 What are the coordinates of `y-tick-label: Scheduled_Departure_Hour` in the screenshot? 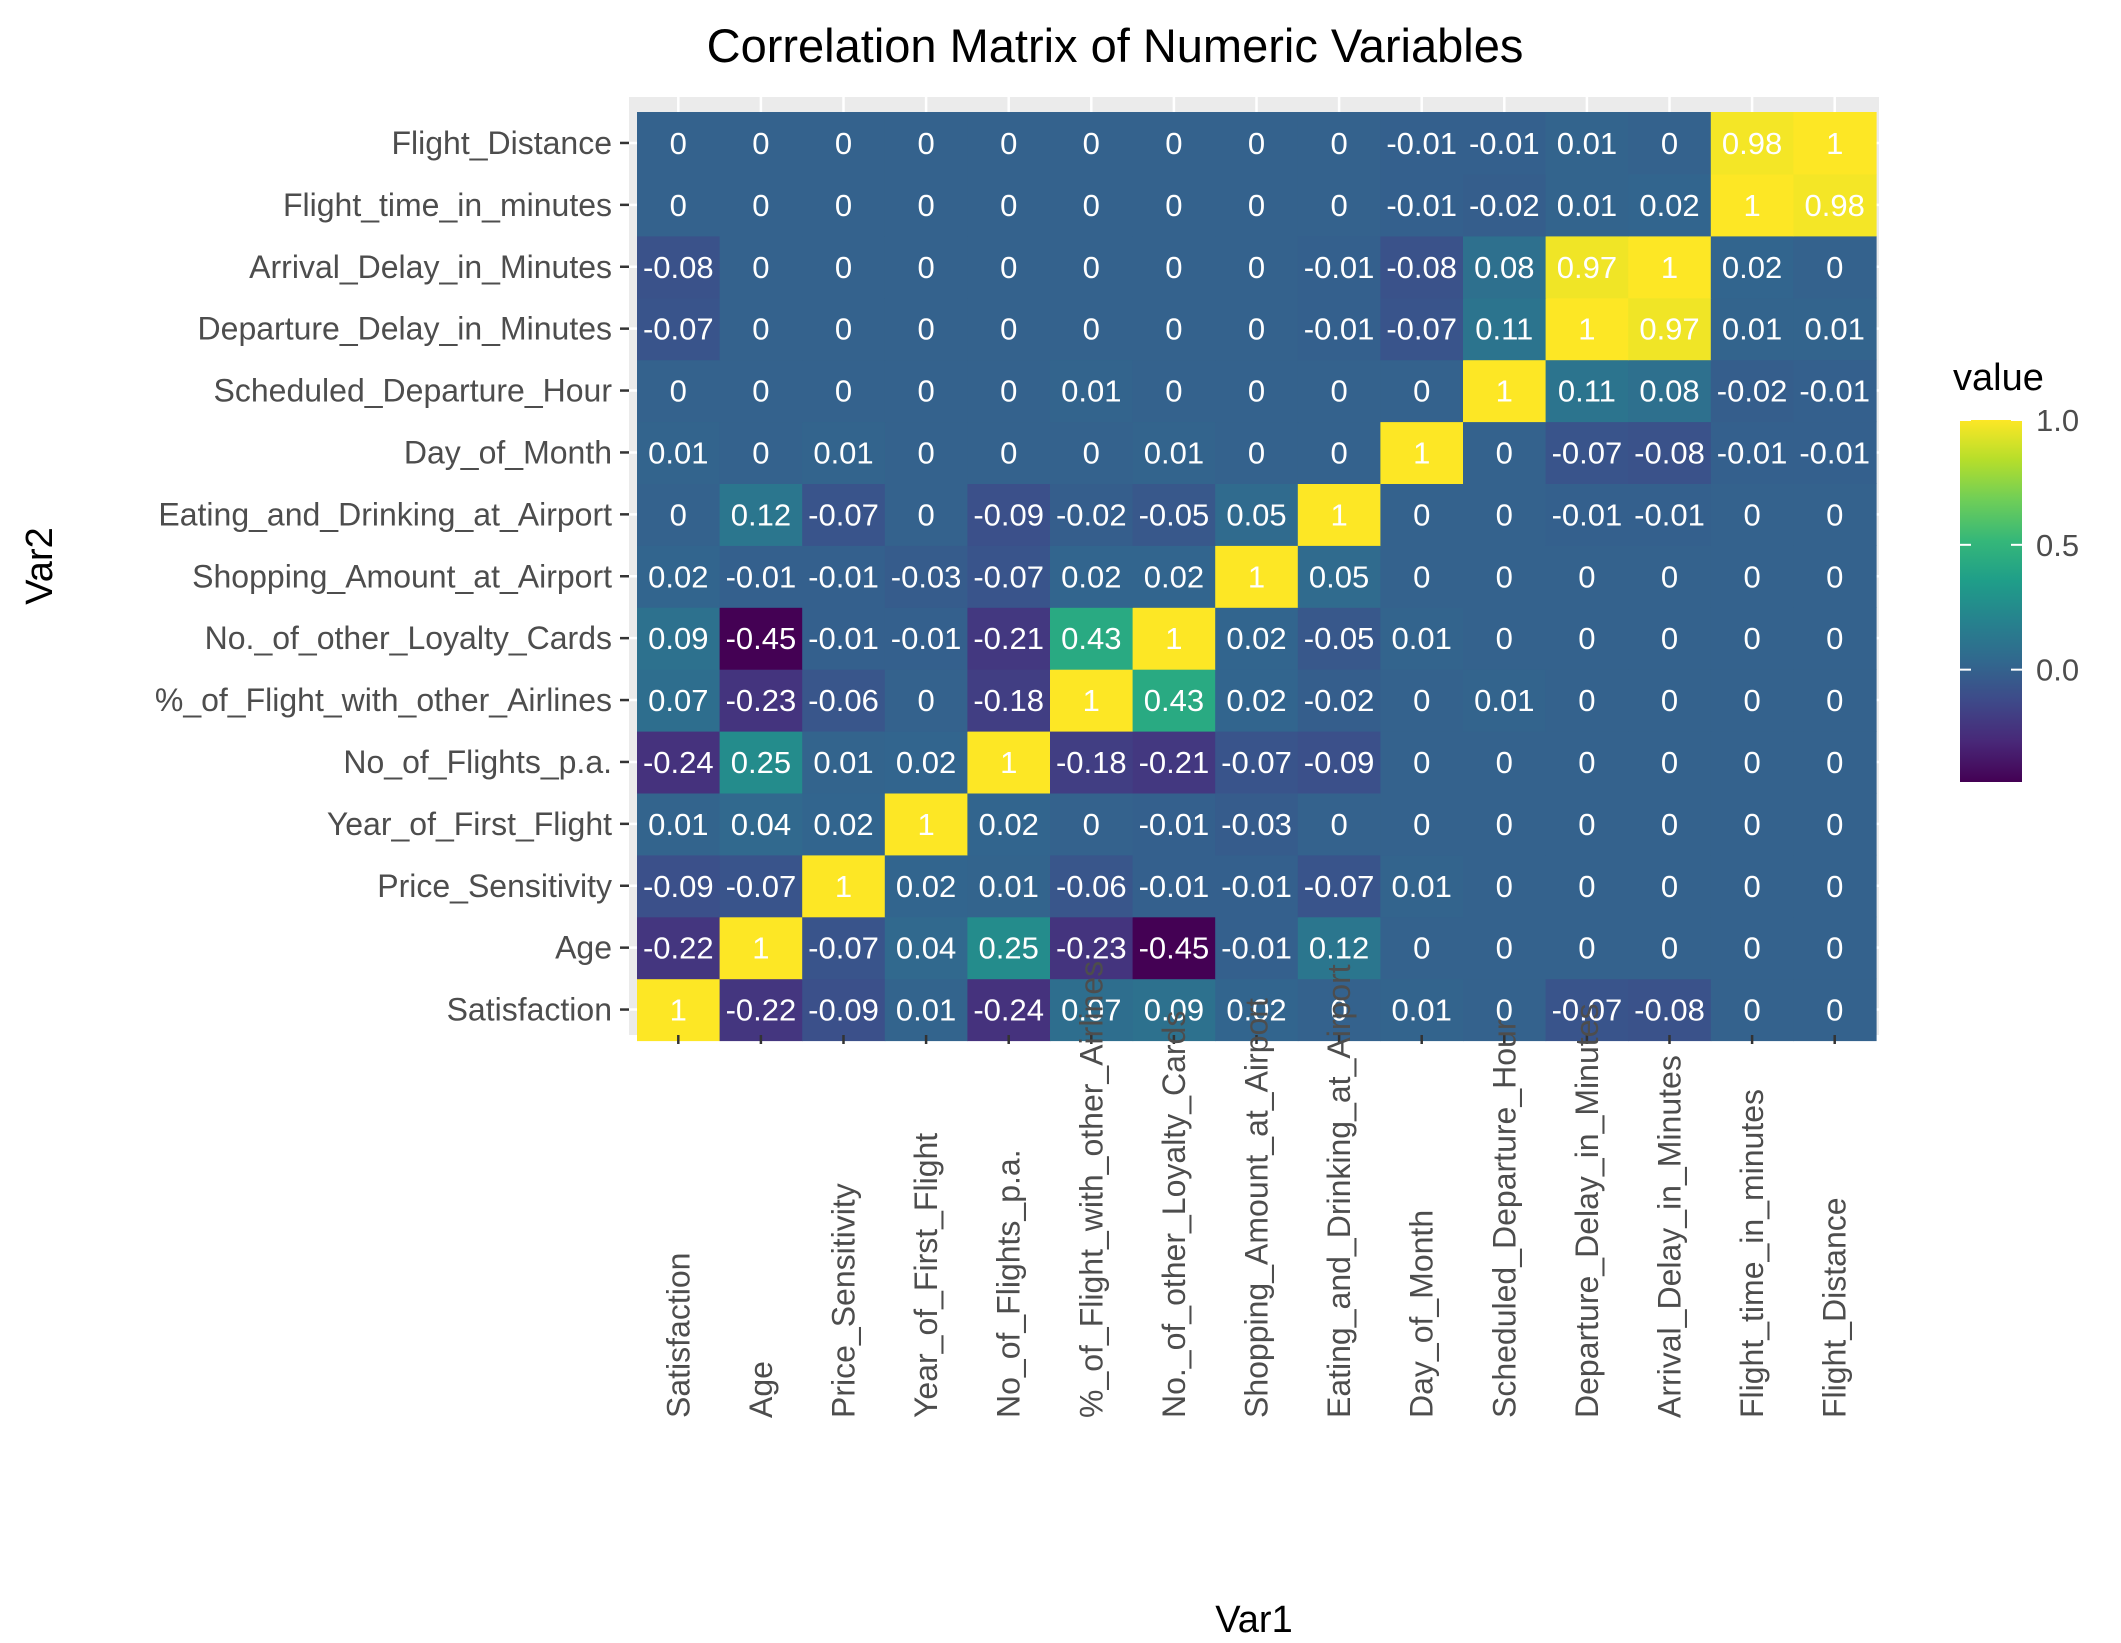 It's located at (413, 391).